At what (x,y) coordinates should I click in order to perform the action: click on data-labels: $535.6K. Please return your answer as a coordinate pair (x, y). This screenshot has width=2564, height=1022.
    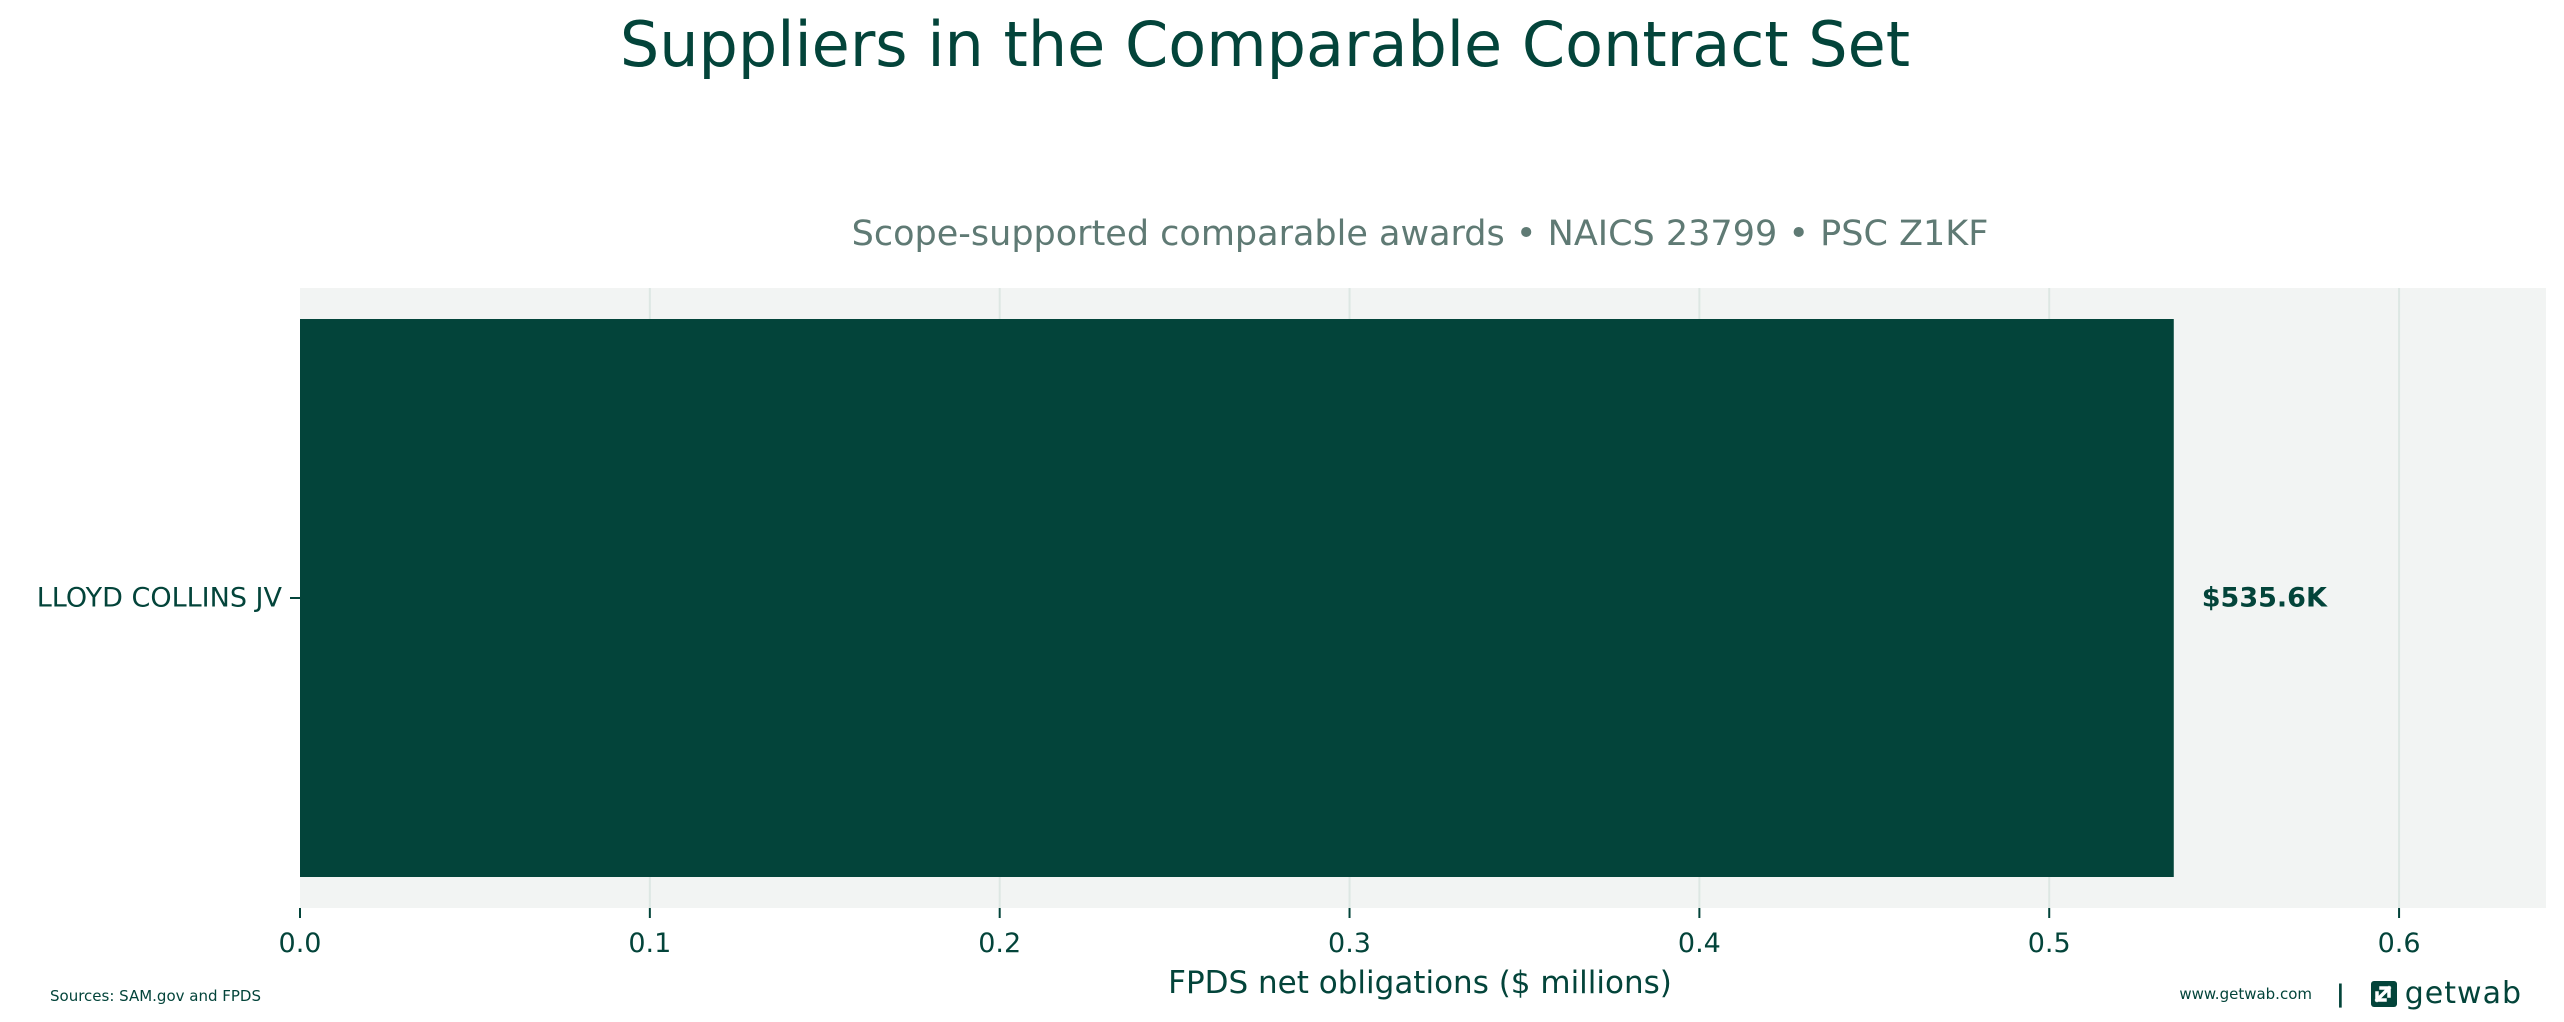
    Looking at the image, I should click on (2265, 598).